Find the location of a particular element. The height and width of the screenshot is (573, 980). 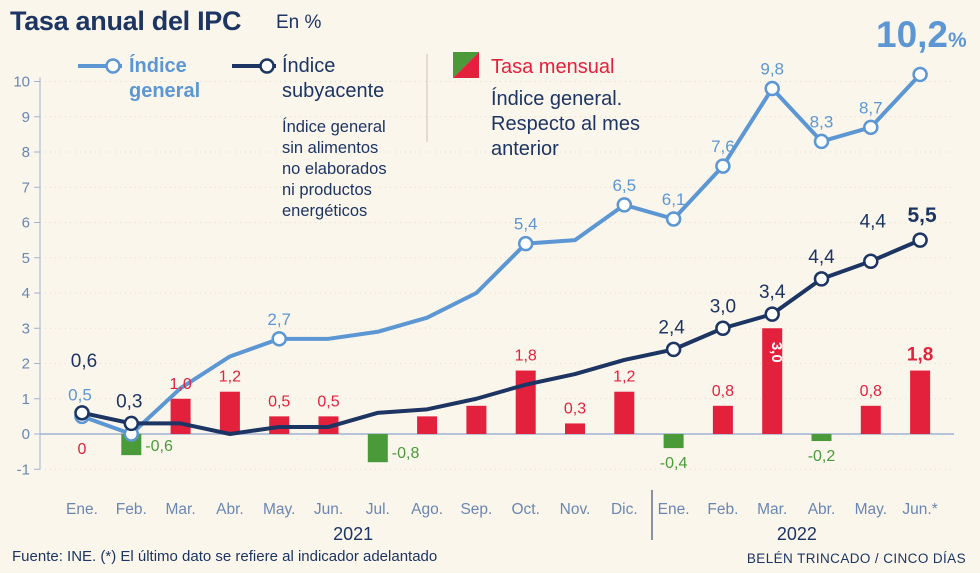

x-tick-label: Jun. is located at coordinates (328, 509).